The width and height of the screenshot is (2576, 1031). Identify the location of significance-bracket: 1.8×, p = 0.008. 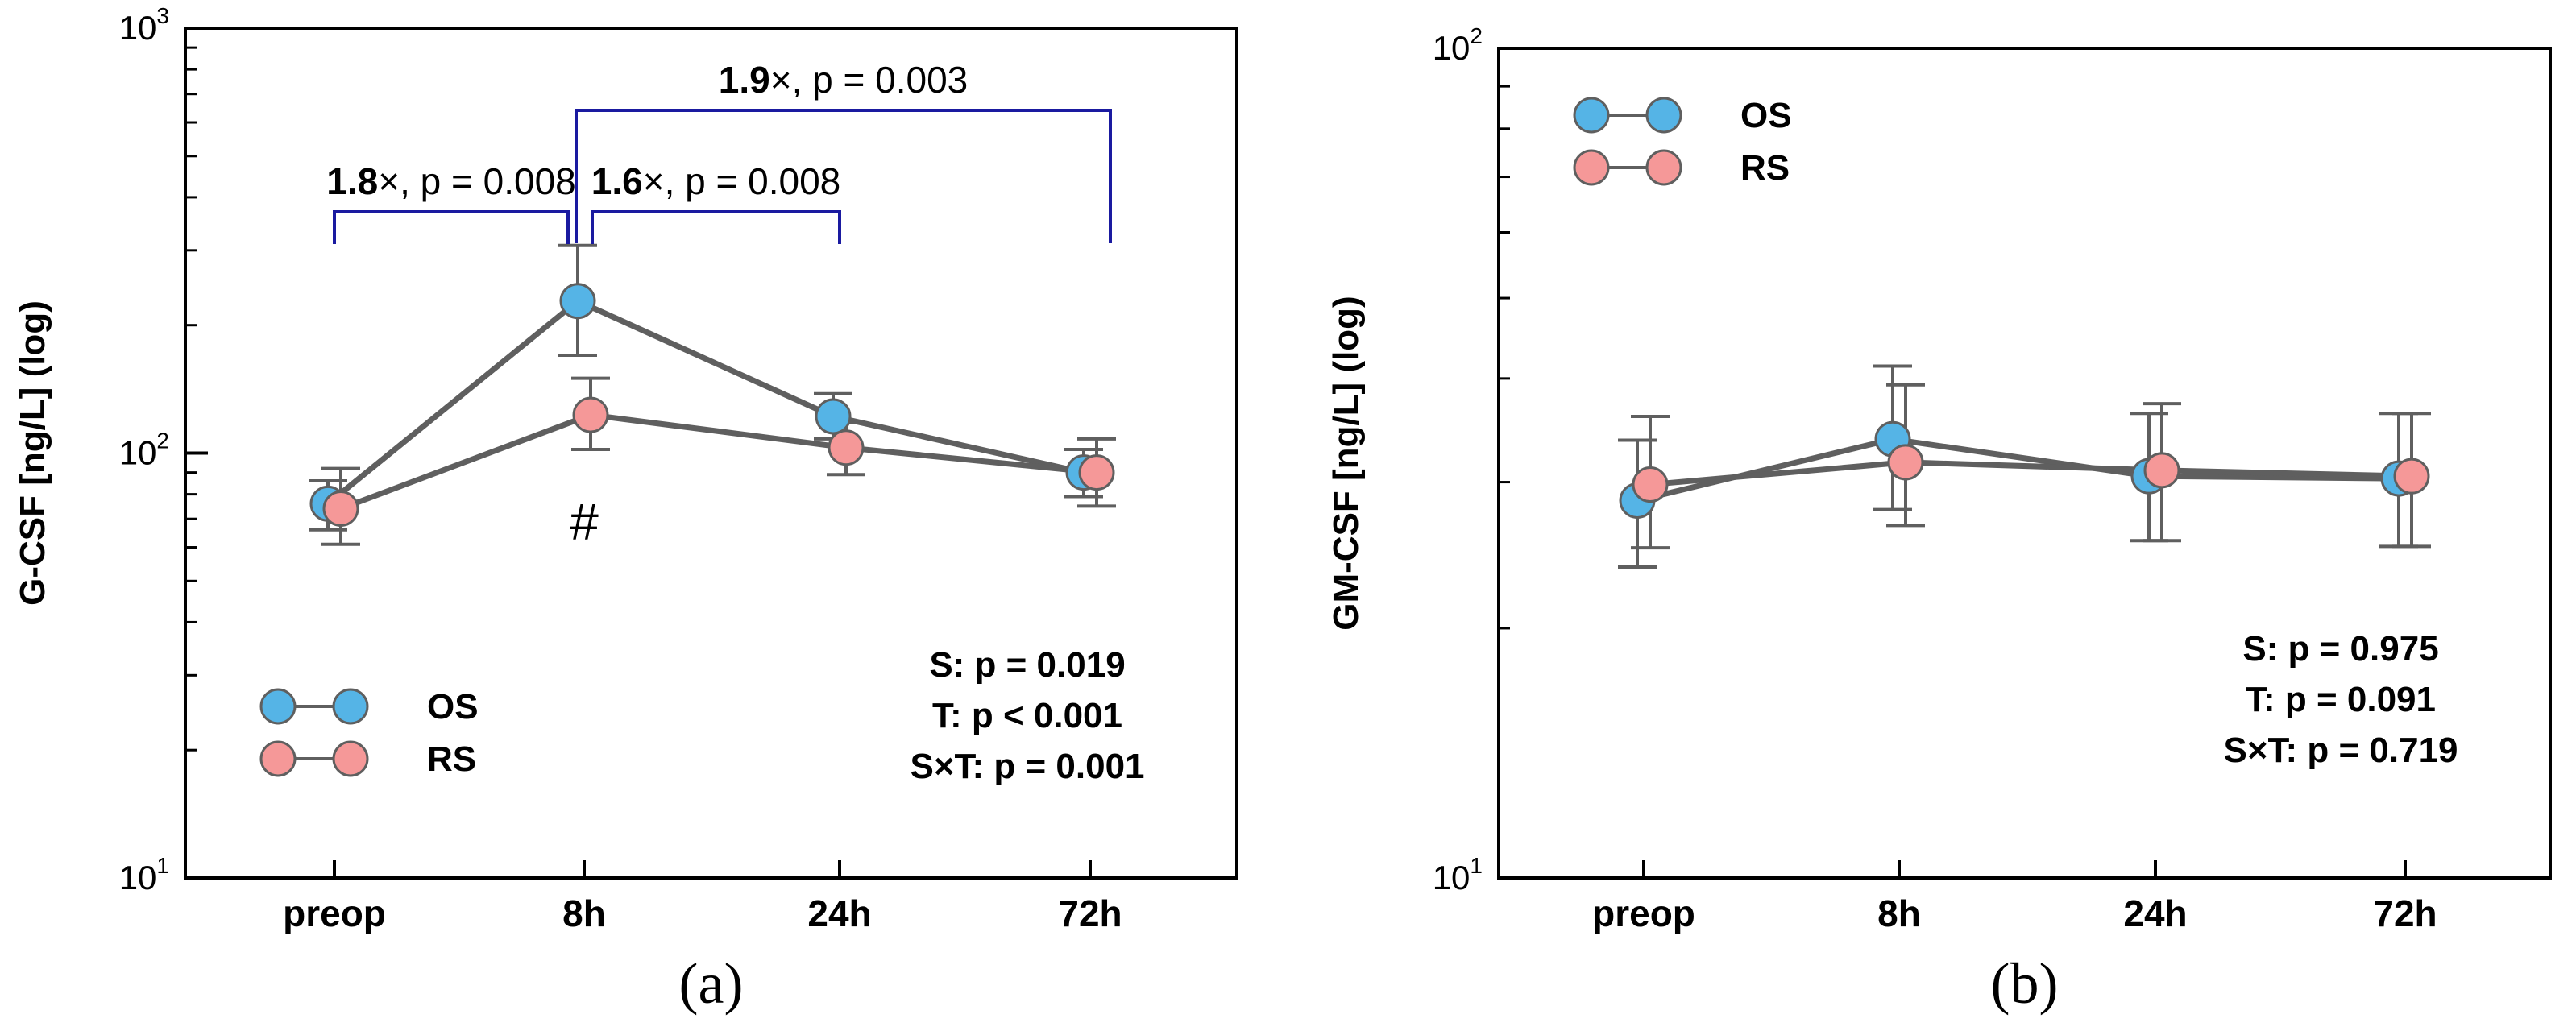
(451, 202).